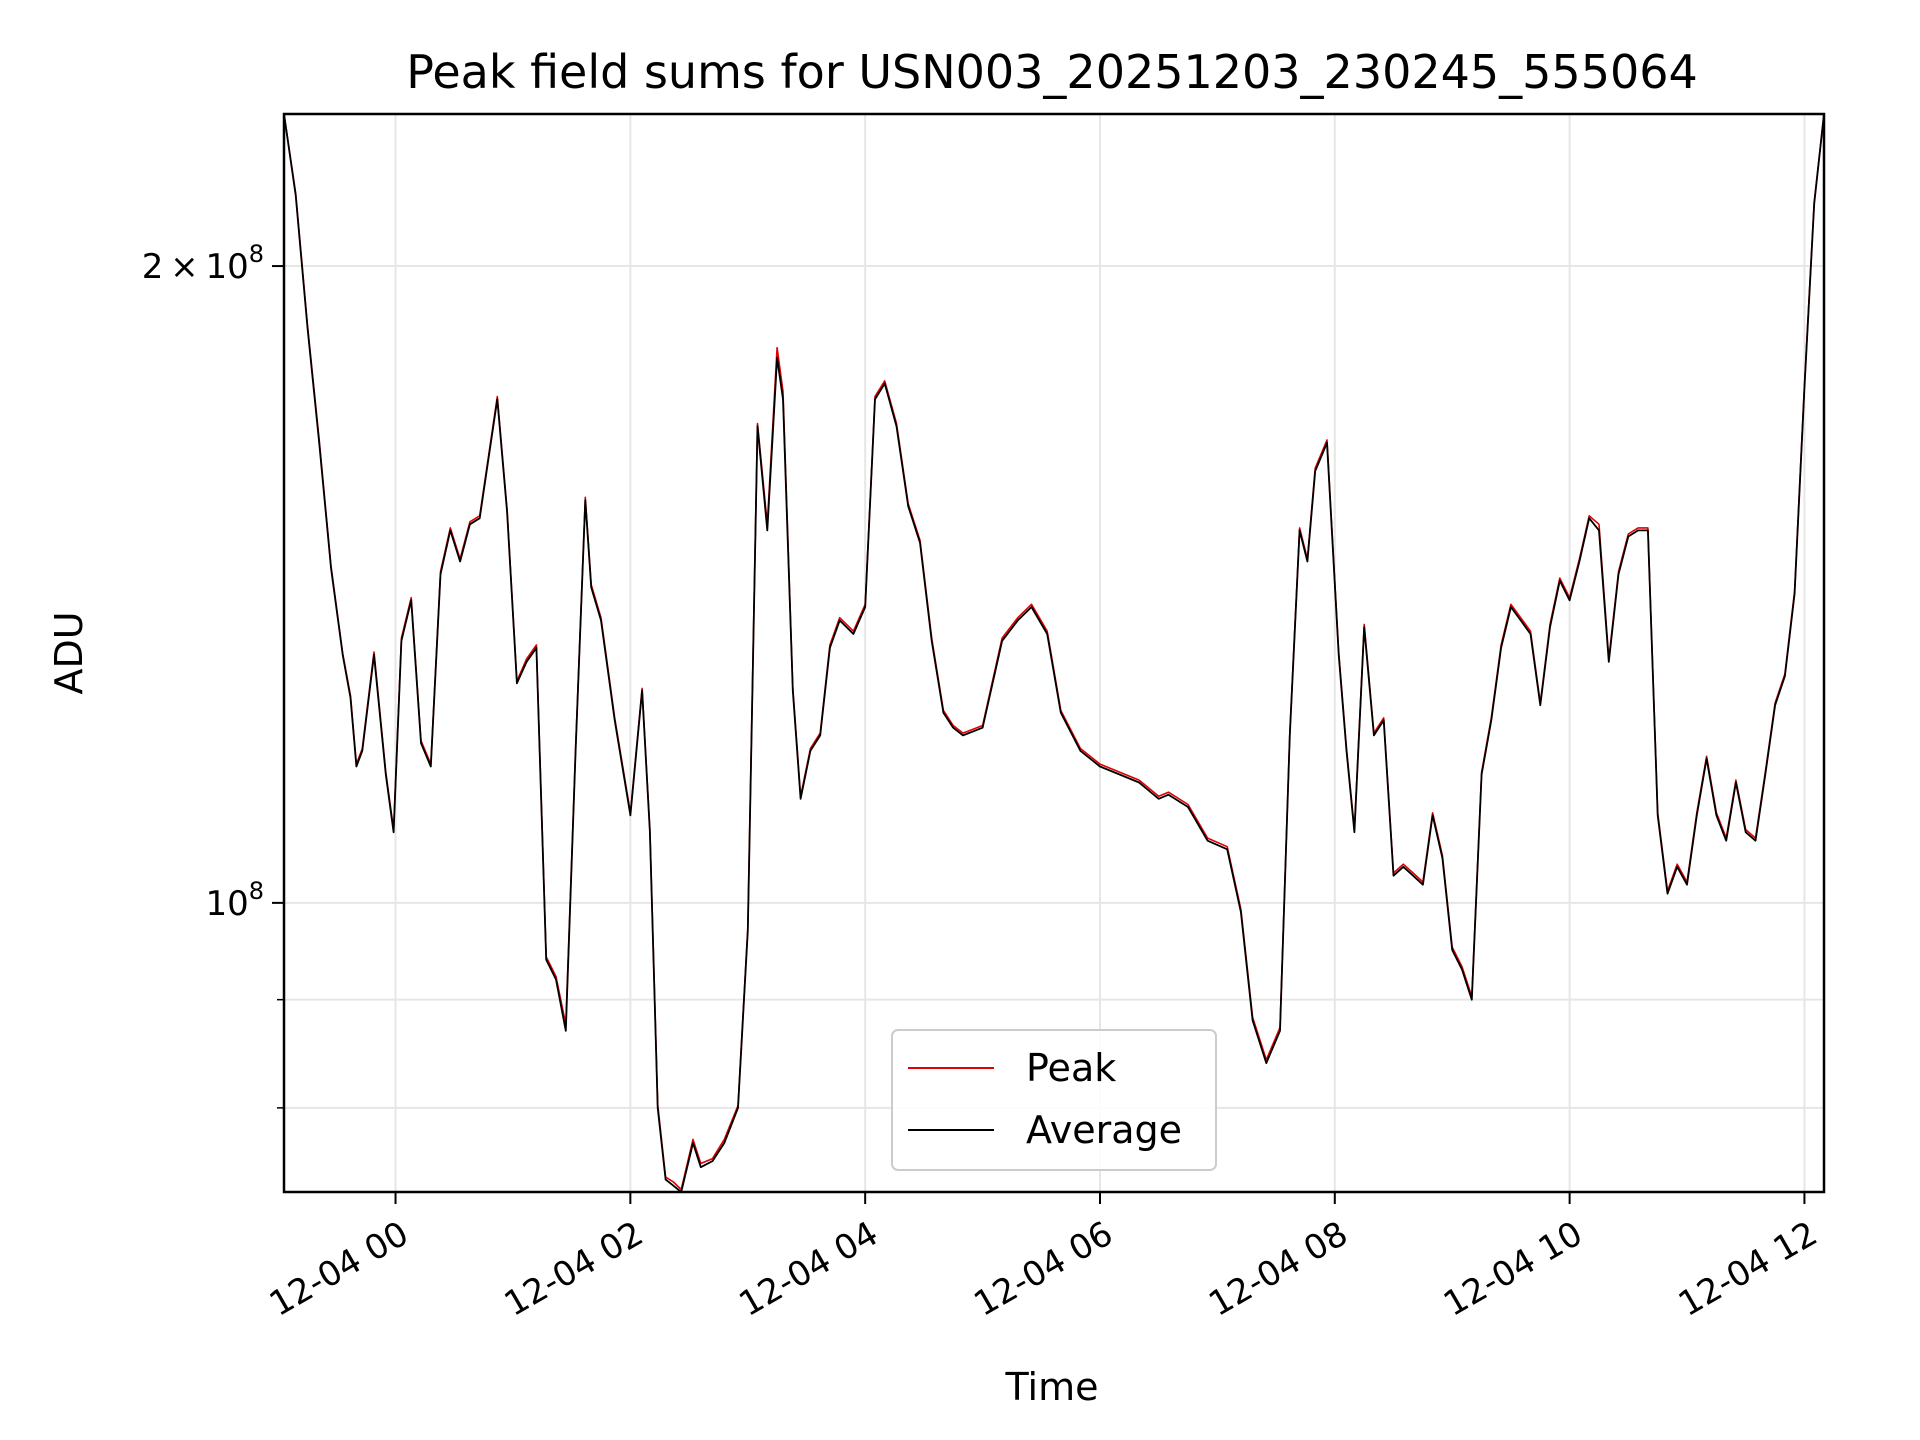 The width and height of the screenshot is (1920, 1440). Describe the element at coordinates (1071, 1068) in the screenshot. I see `legend-label-peak: Peak` at that location.